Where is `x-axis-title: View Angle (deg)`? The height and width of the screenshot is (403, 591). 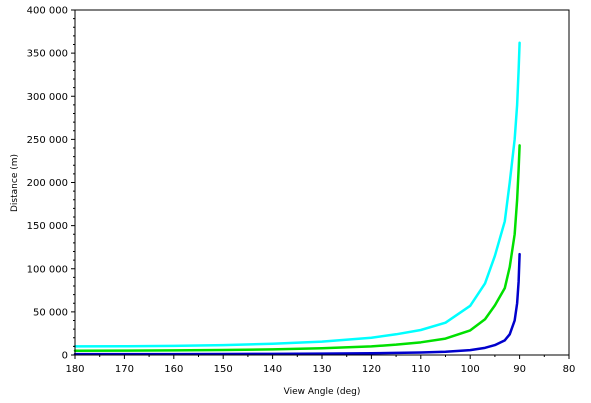 x-axis-title: View Angle (deg) is located at coordinates (322, 392).